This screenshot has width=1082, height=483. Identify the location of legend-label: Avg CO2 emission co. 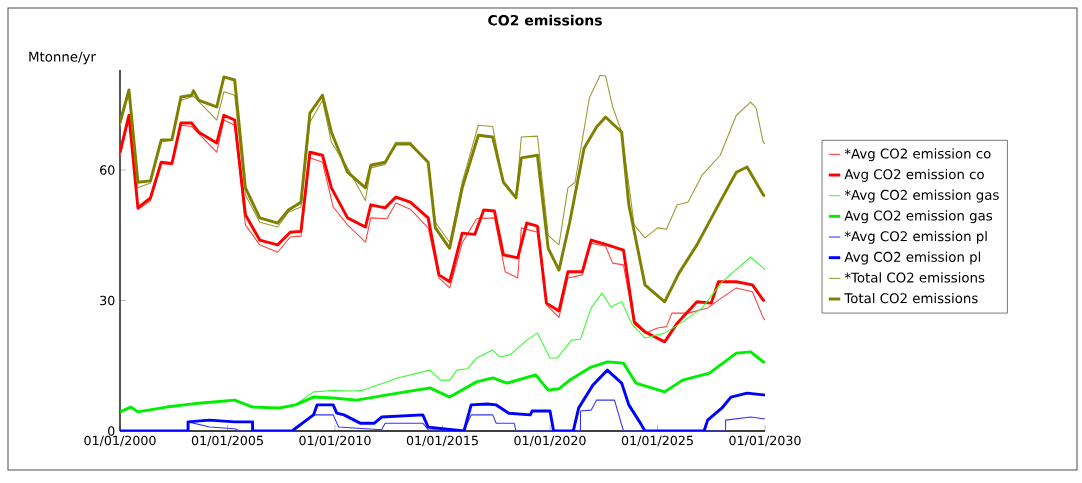
(914, 175).